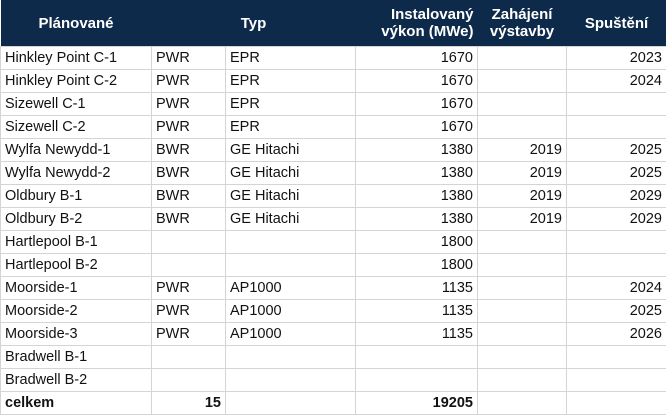  I want to click on cell-name: Oldbury B-2, so click(76, 219).